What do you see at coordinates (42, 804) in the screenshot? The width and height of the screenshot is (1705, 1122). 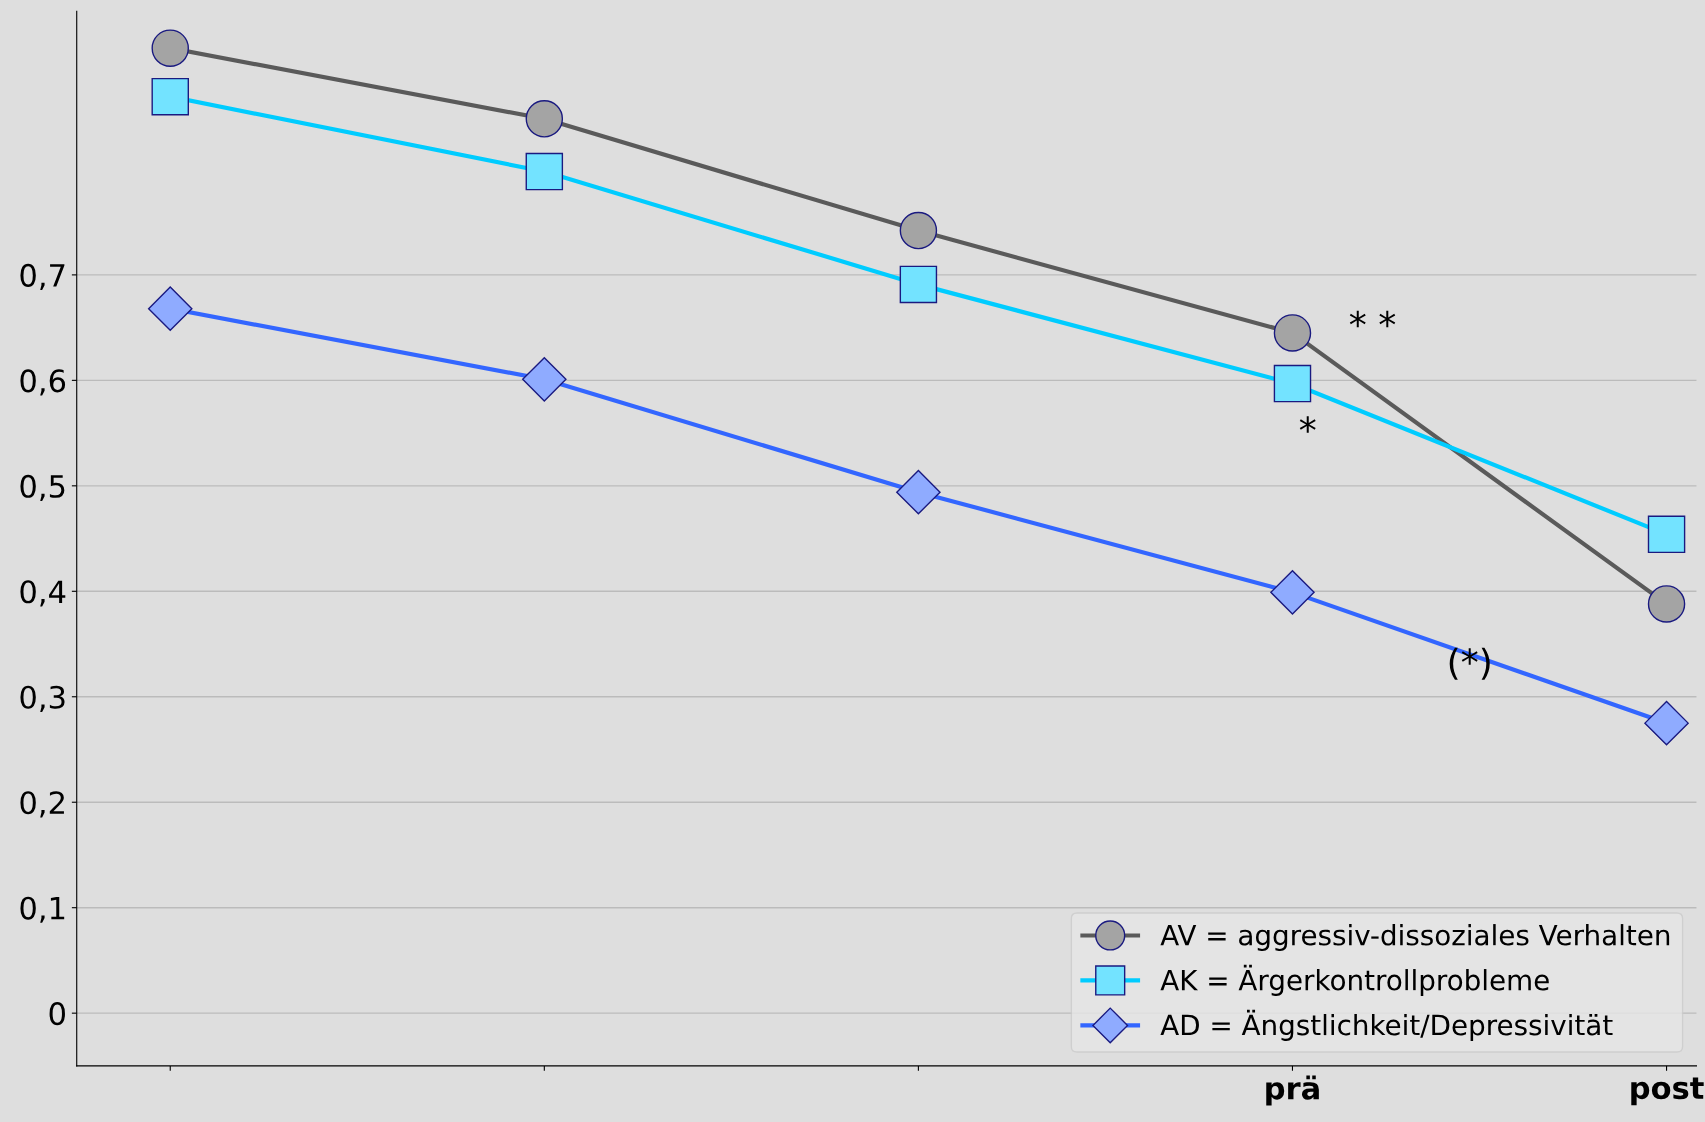 I see `y-tick-label: 0,2` at bounding box center [42, 804].